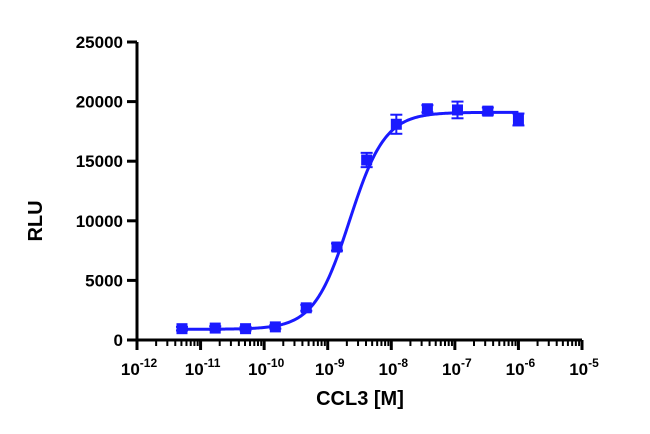 The image size is (650, 434). What do you see at coordinates (139, 367) in the screenshot?
I see `x-tick-label: 10⁻¹²` at bounding box center [139, 367].